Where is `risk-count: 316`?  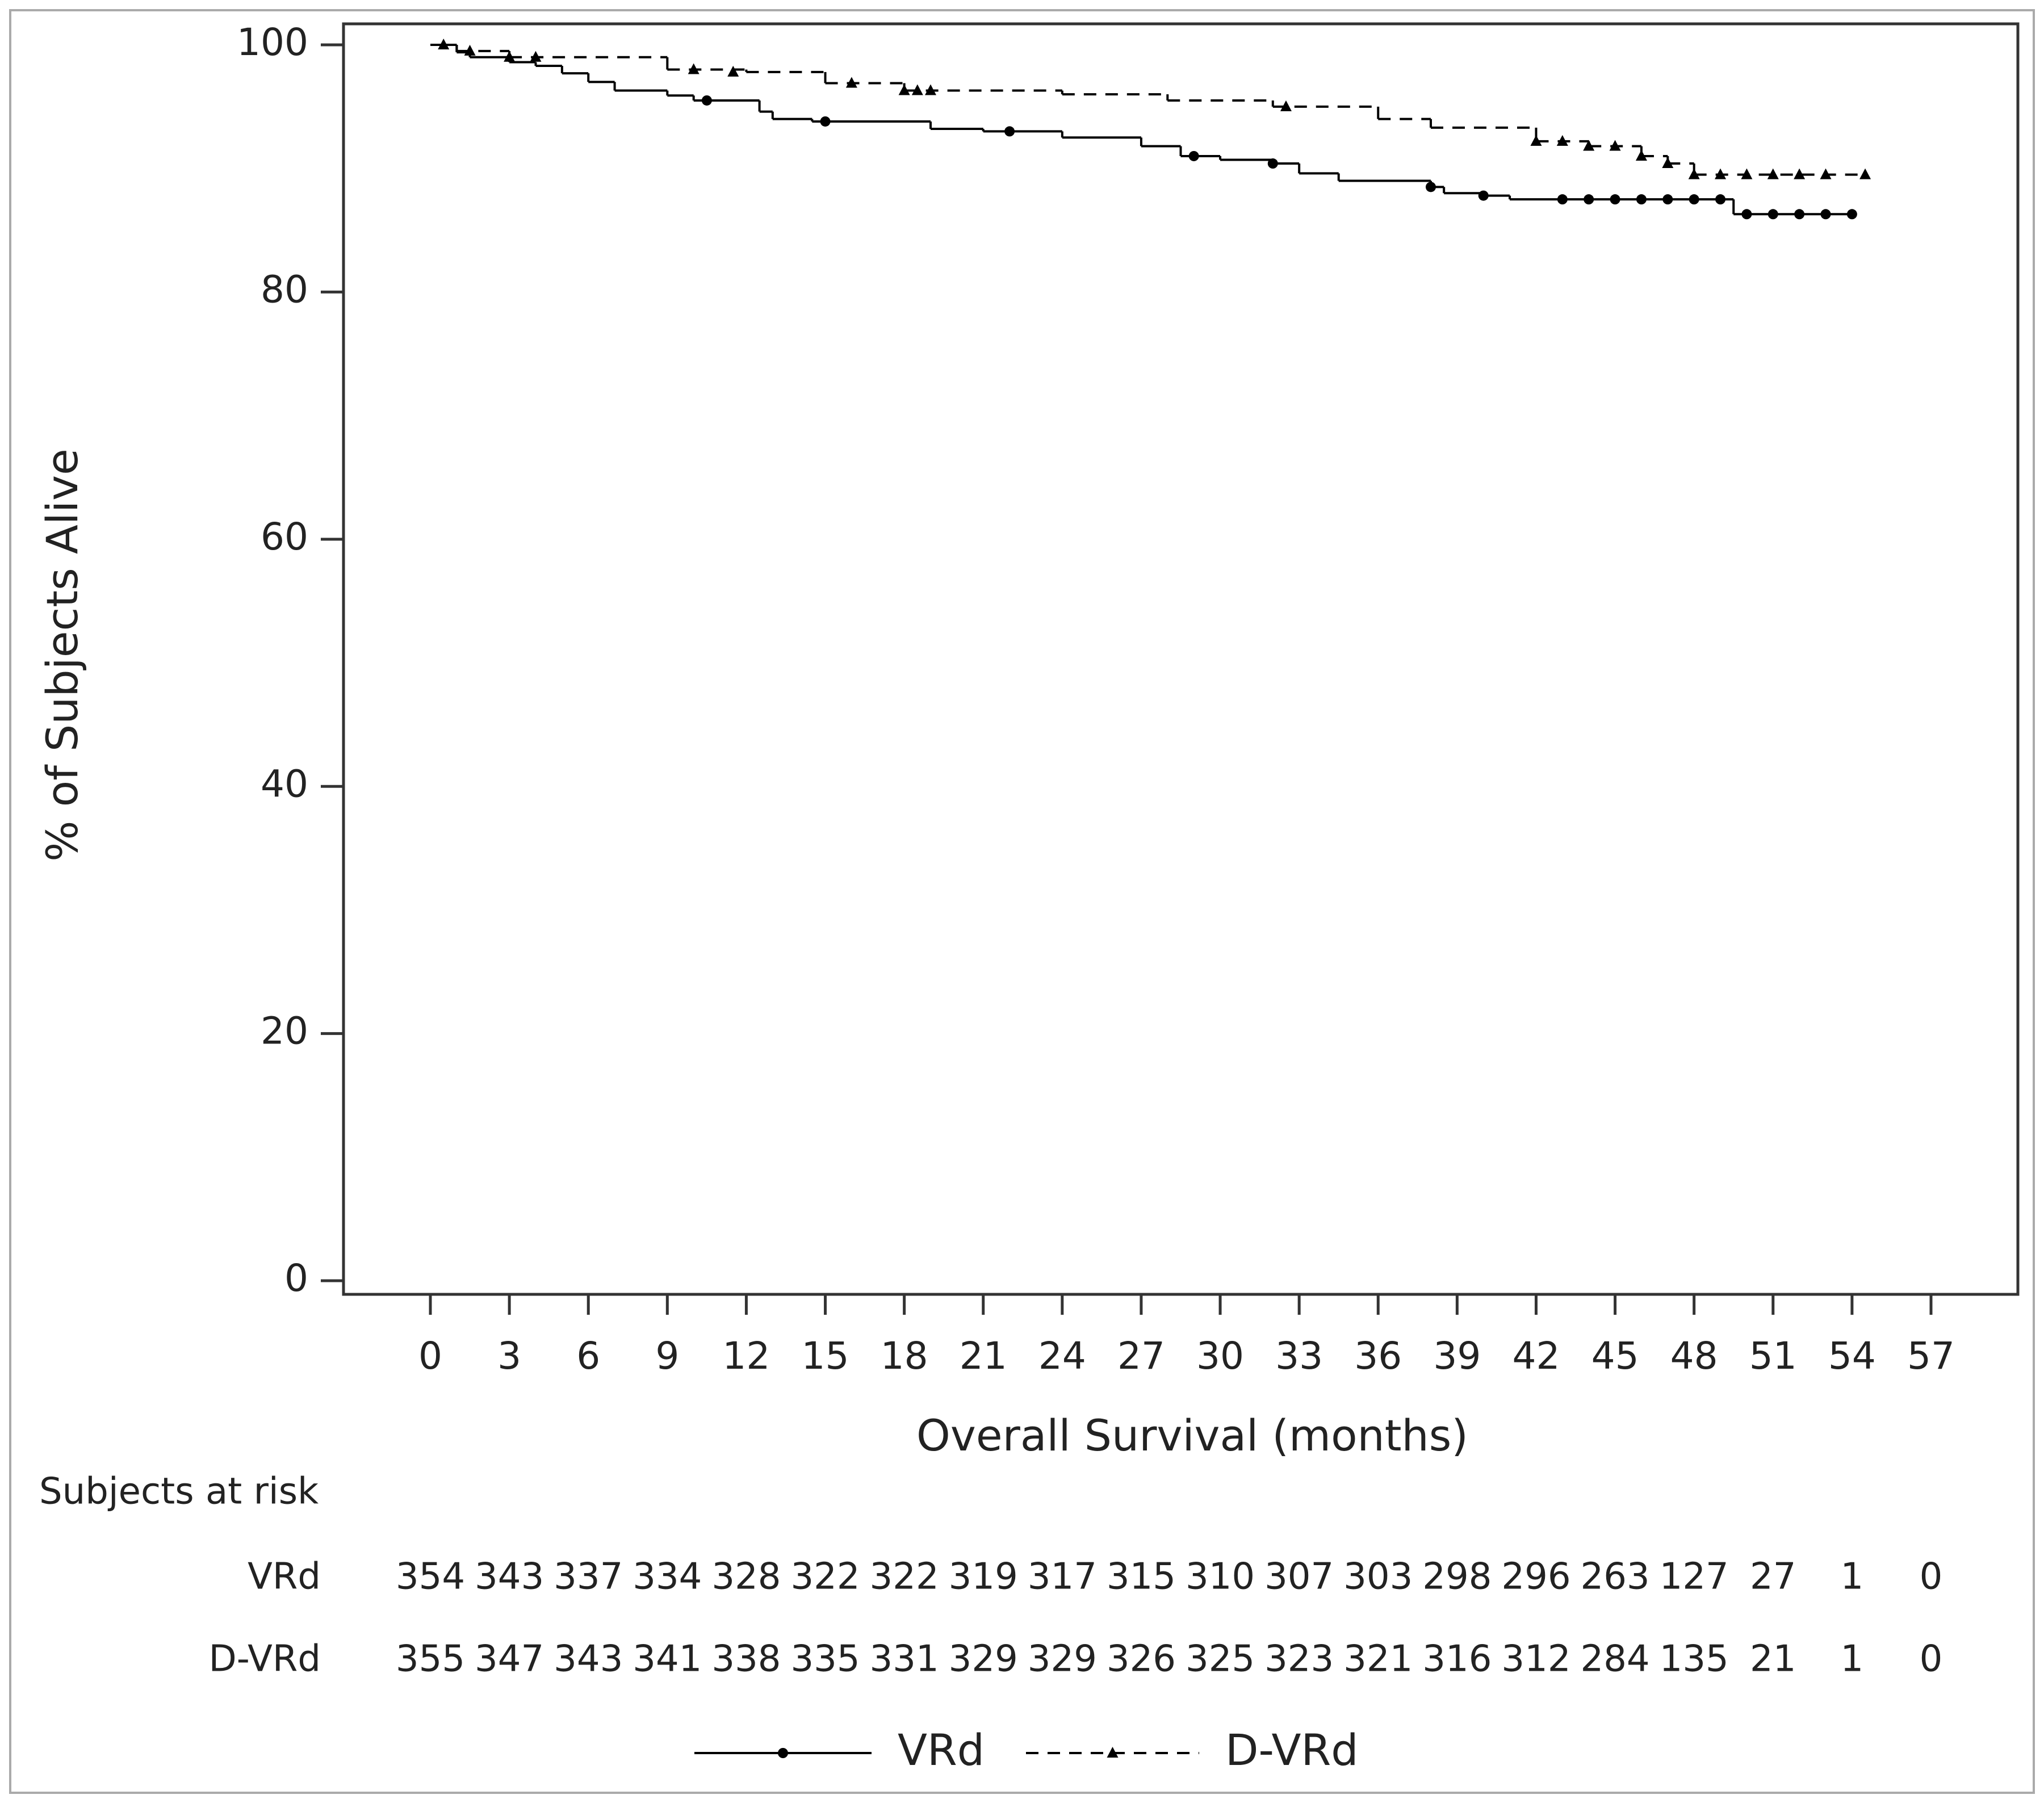 risk-count: 316 is located at coordinates (1457, 1659).